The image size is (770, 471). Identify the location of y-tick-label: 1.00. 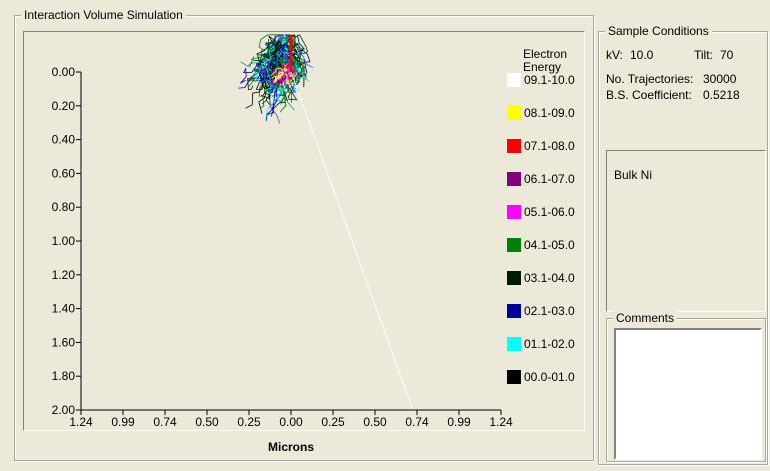
(64, 241).